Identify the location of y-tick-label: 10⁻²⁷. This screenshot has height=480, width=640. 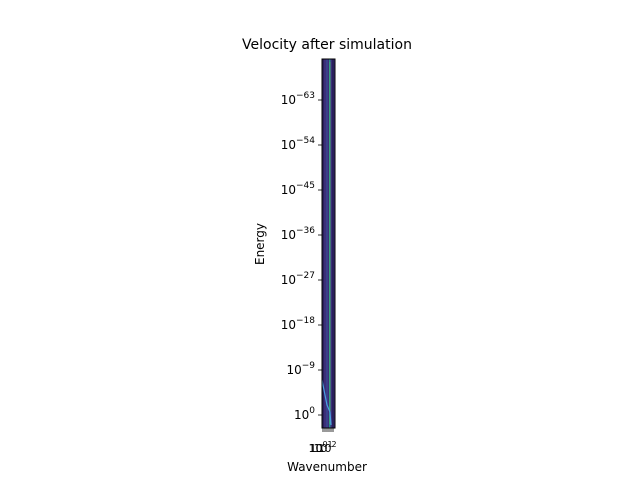
(298, 279).